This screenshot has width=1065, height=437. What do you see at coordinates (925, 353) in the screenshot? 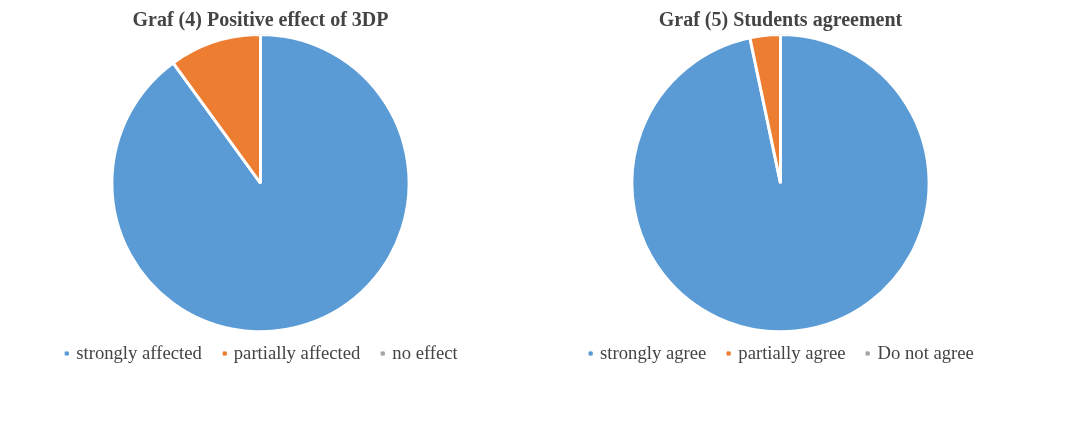
I see `legend-label: Do not agree` at bounding box center [925, 353].